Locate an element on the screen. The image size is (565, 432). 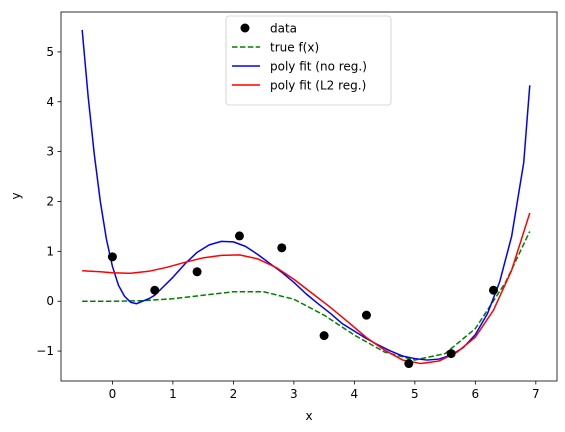
y-tick-label: 1 is located at coordinates (50, 251).